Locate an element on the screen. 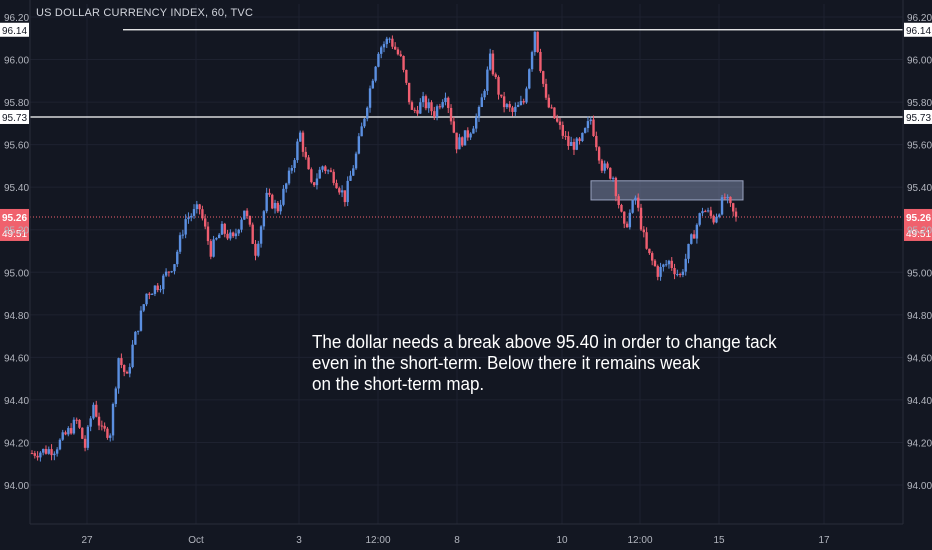  countdown-label: 49:51 is located at coordinates (918, 234).